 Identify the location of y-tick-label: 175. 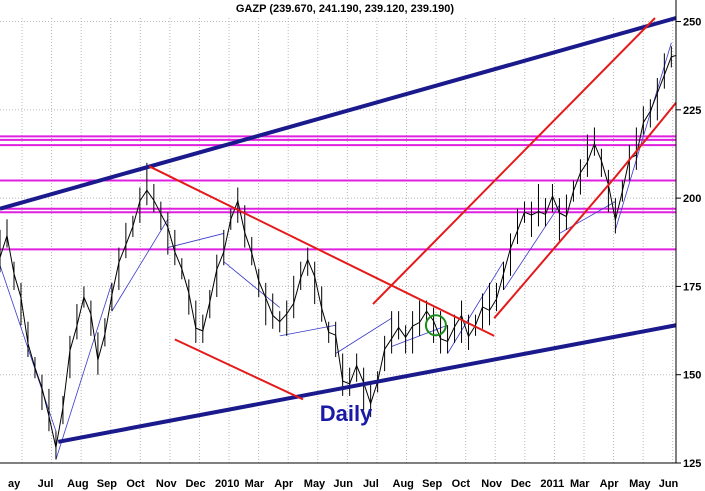
(692, 287).